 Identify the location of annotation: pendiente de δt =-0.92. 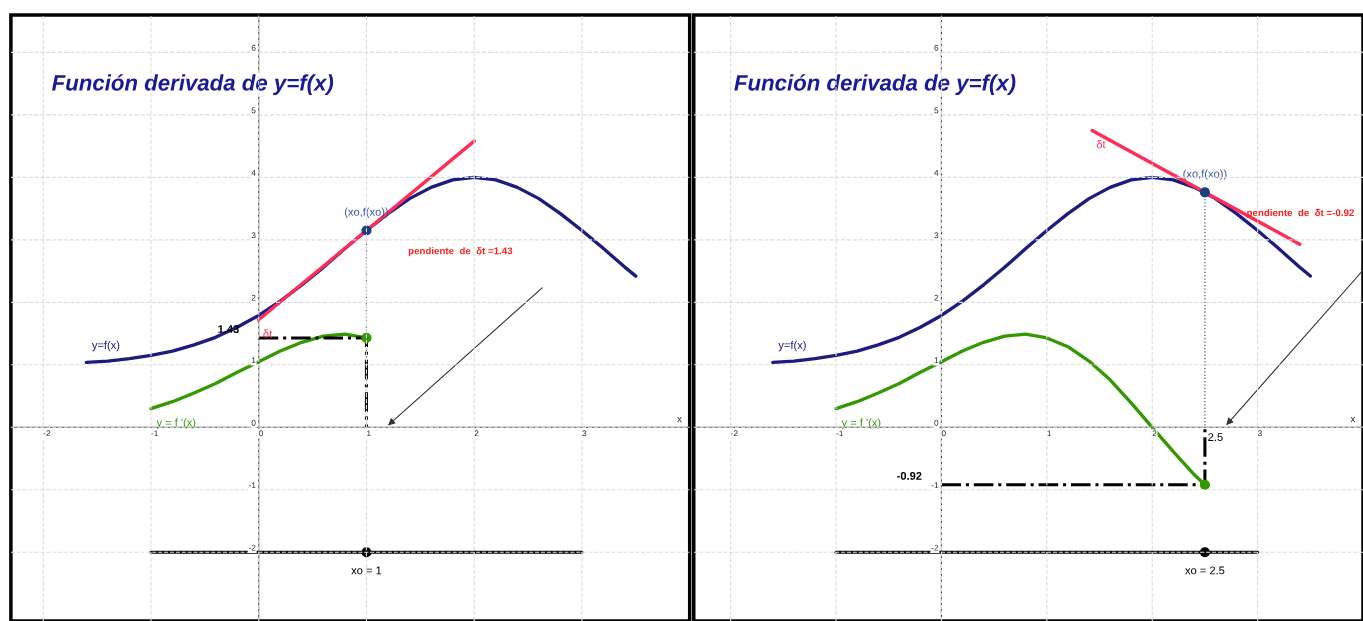
(1300, 214).